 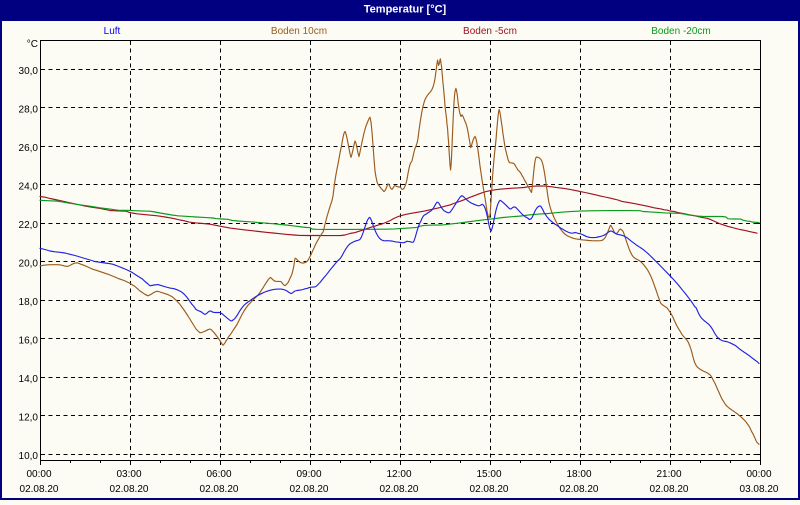 I want to click on svg-text: 15:00, so click(x=488, y=474).